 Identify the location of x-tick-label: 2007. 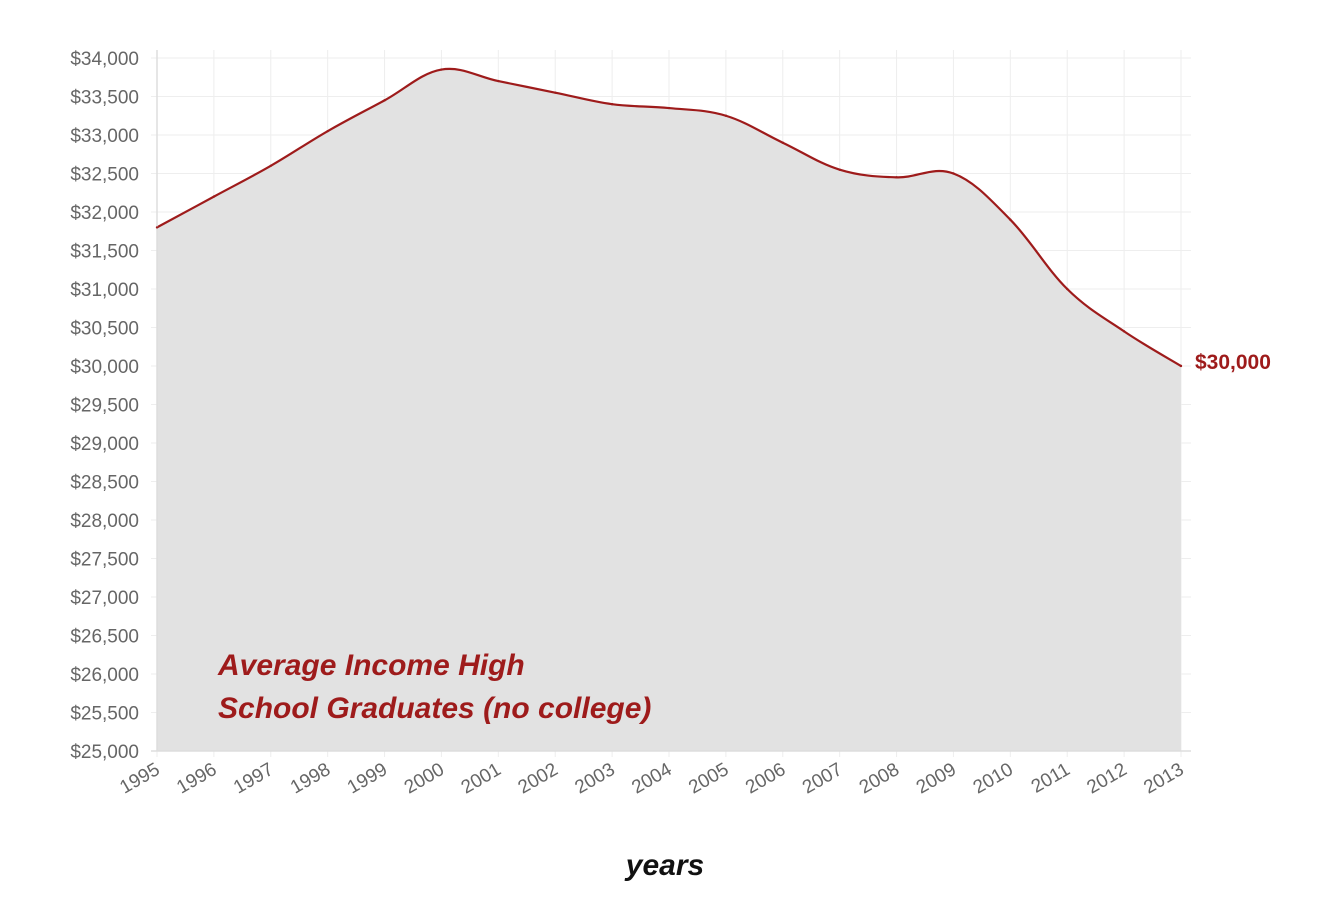
(822, 778).